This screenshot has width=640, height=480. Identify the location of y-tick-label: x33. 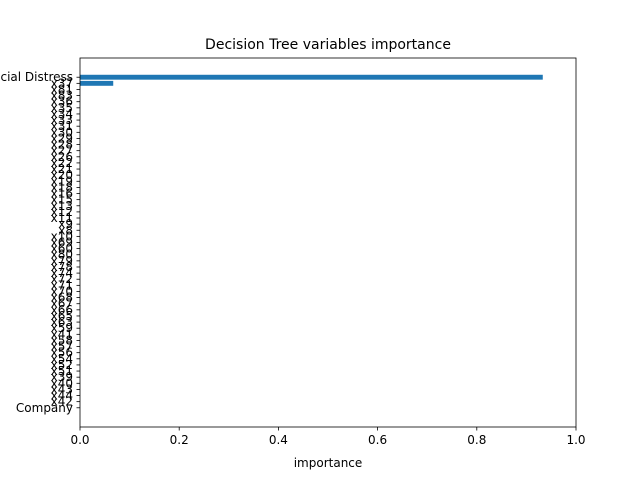
(62, 120).